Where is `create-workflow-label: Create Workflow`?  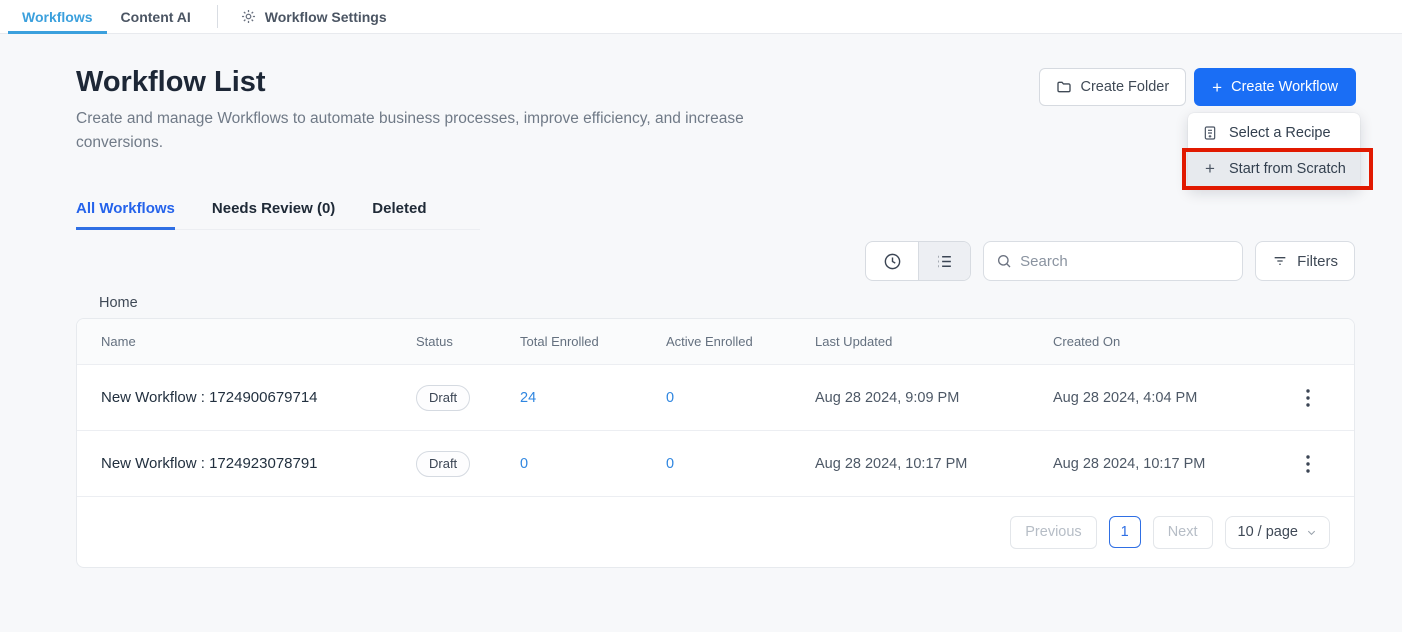 create-workflow-label: Create Workflow is located at coordinates (1284, 87).